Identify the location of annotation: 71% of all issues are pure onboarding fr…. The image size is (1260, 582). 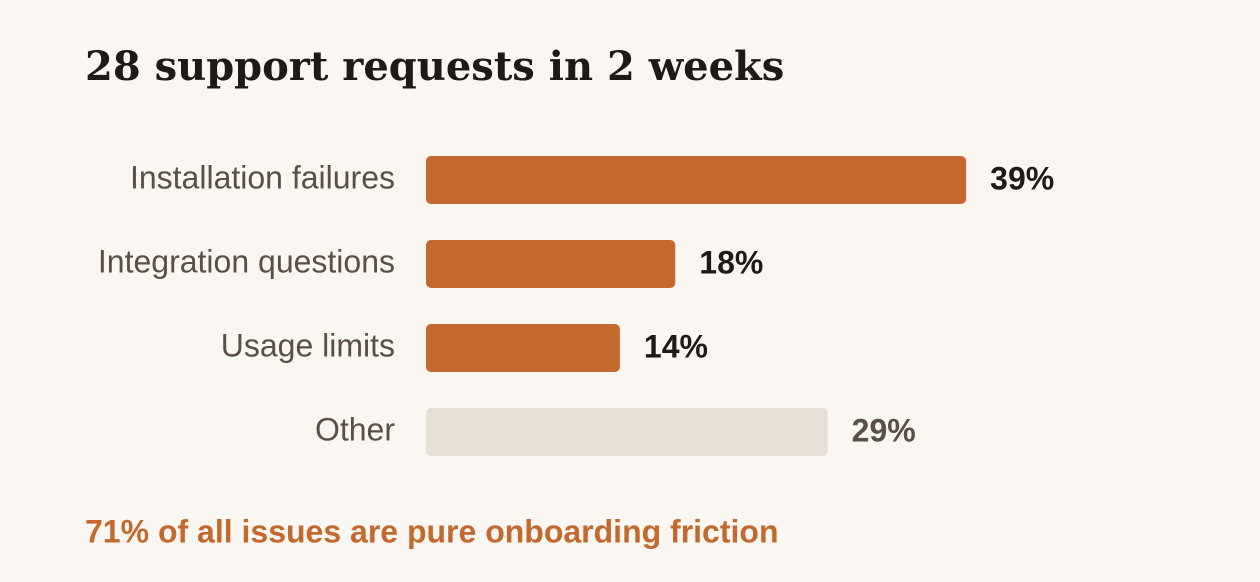
(431, 531).